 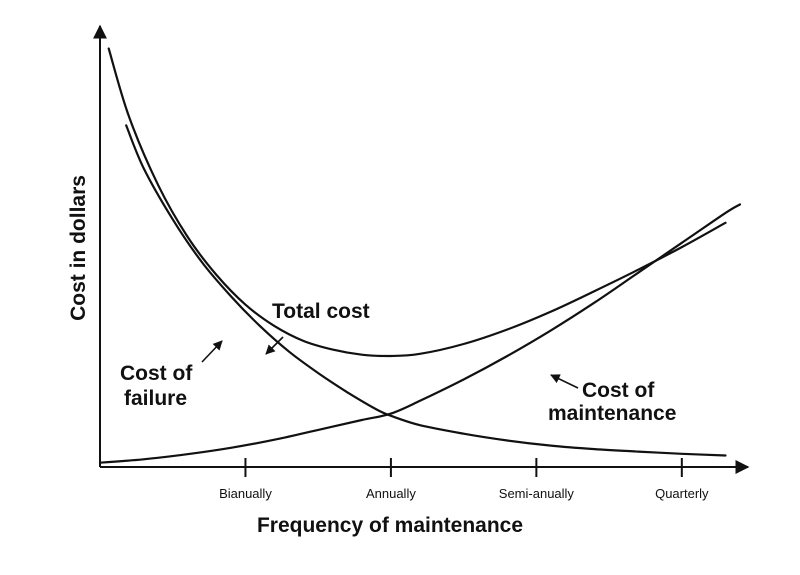 What do you see at coordinates (321, 311) in the screenshot?
I see `total-cost-label: Total cost` at bounding box center [321, 311].